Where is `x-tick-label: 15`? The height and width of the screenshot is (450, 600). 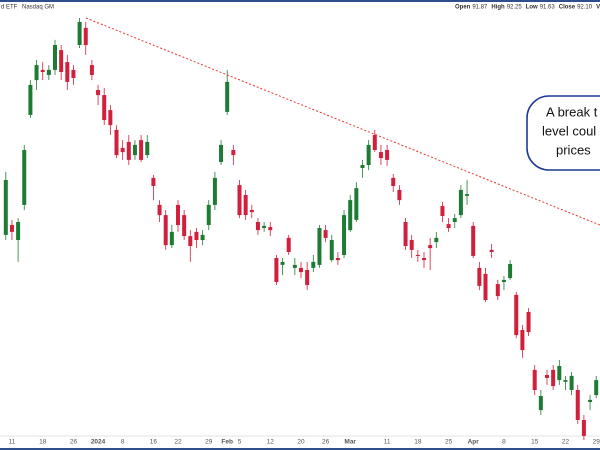
x-tick-label: 15 is located at coordinates (535, 442).